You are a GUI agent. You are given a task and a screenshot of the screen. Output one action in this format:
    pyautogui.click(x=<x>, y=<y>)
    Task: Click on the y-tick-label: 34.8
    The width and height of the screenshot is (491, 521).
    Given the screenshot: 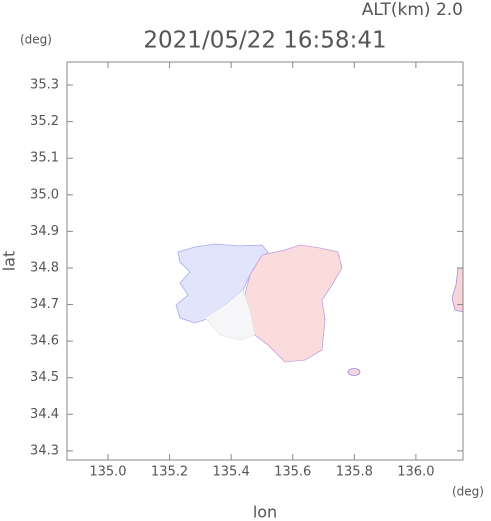 What is the action you would take?
    pyautogui.click(x=44, y=267)
    